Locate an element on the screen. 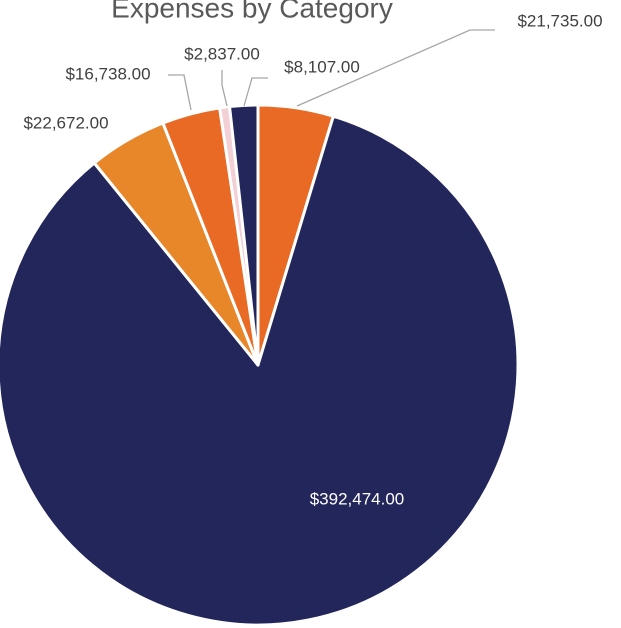  data-label: $2,837.00 is located at coordinates (222, 53).